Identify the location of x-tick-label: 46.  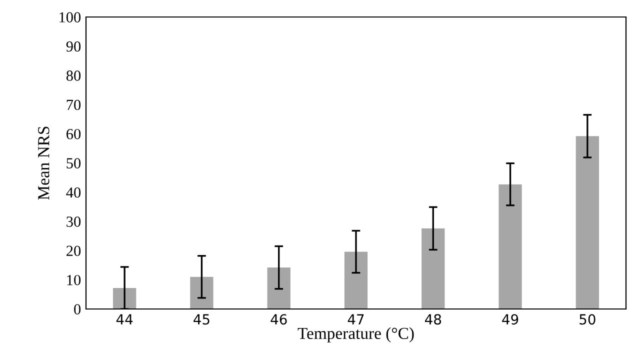
(278, 319).